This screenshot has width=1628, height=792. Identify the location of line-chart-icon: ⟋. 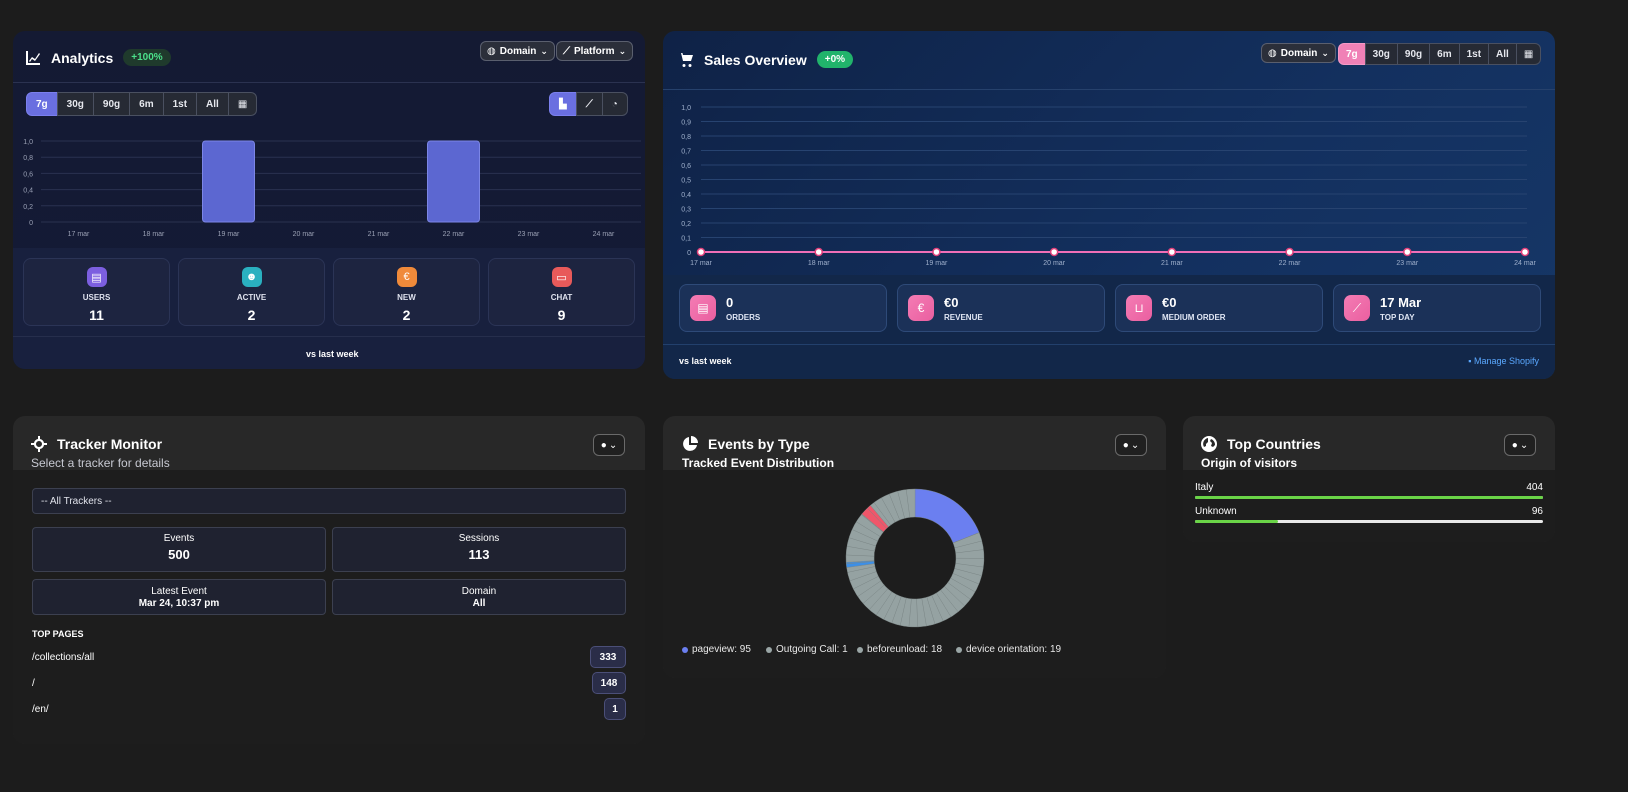
(589, 104).